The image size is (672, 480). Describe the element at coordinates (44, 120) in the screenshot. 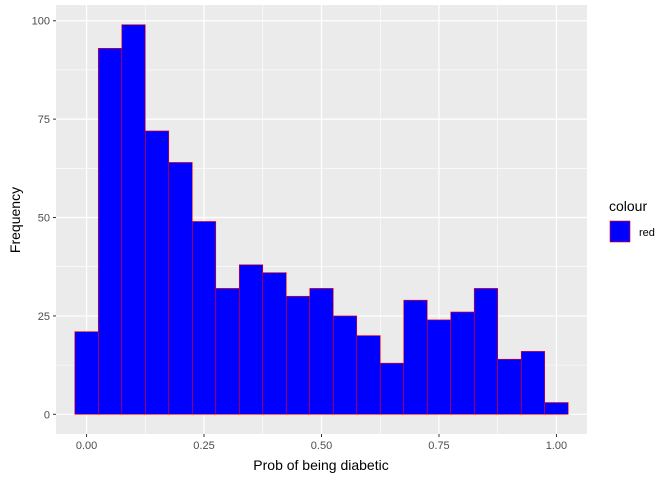

I see `y-tick-label: 75` at that location.